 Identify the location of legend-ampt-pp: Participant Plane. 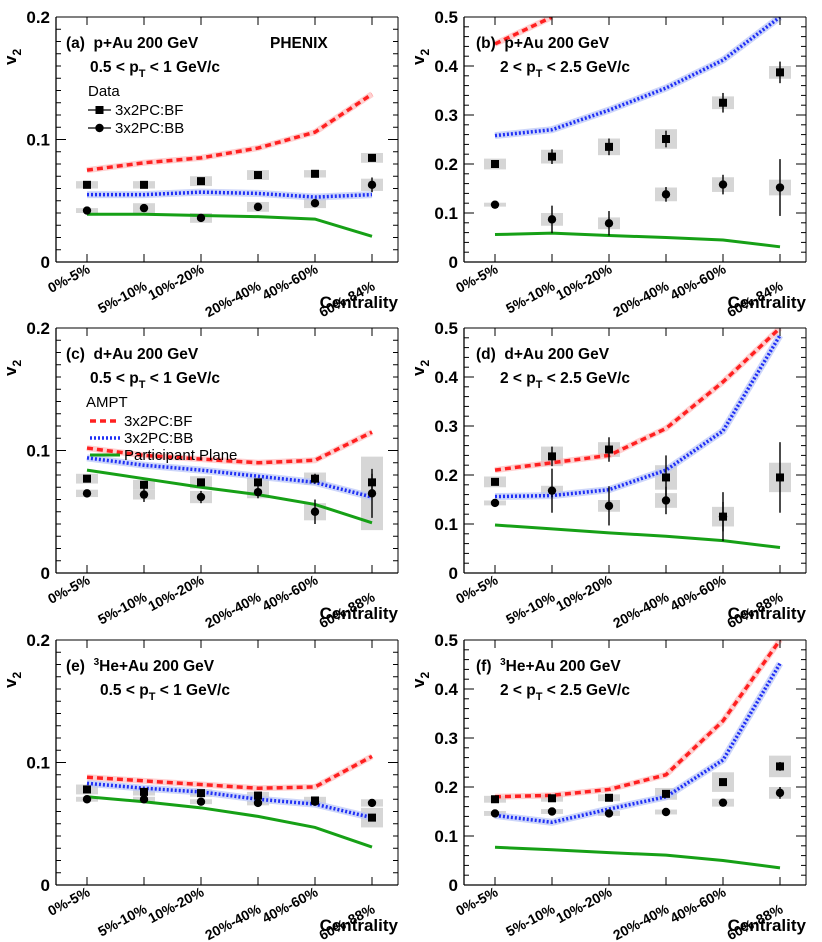
(180, 455).